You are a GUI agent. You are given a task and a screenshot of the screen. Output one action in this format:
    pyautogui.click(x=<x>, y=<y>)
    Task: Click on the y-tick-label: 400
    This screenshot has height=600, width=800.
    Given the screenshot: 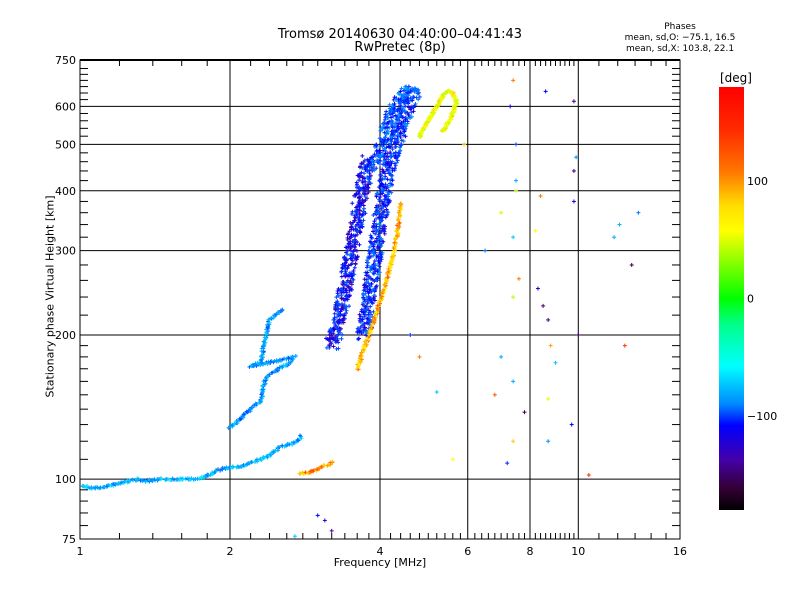 What is the action you would take?
    pyautogui.click(x=65, y=191)
    